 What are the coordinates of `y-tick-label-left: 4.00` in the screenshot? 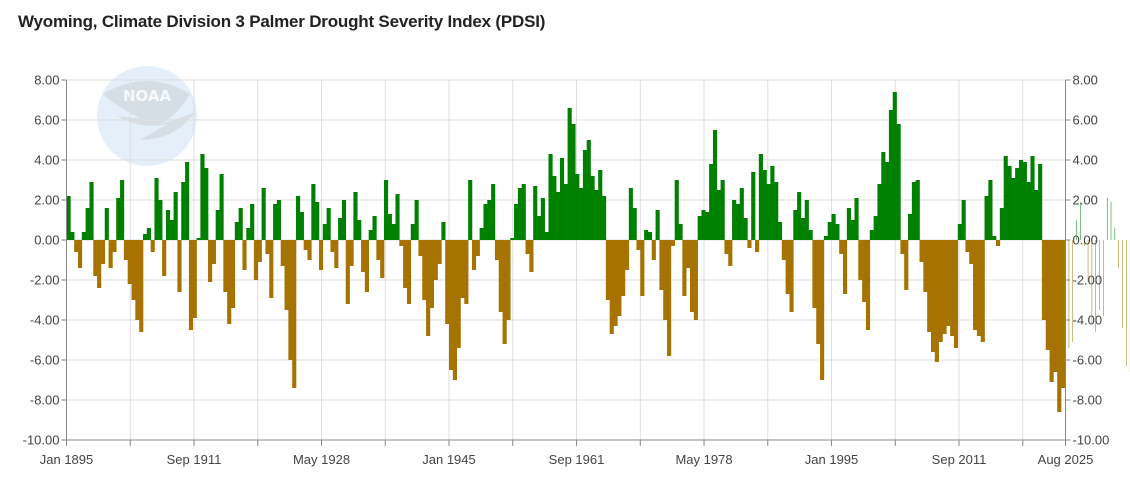 It's located at (46, 160).